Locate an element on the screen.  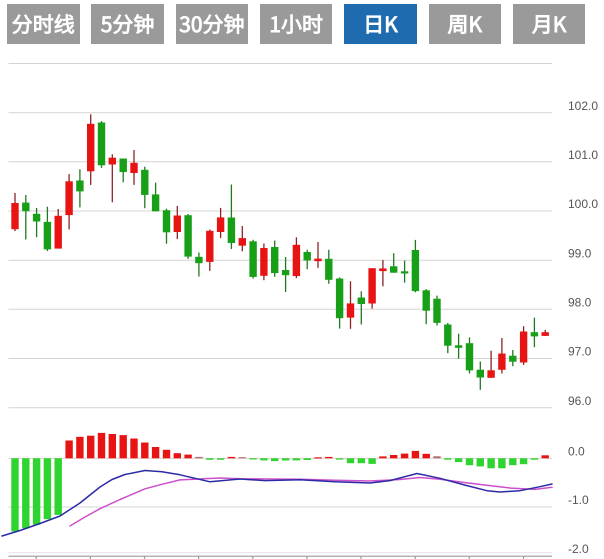
svg-text: 99.0 is located at coordinates (580, 253).